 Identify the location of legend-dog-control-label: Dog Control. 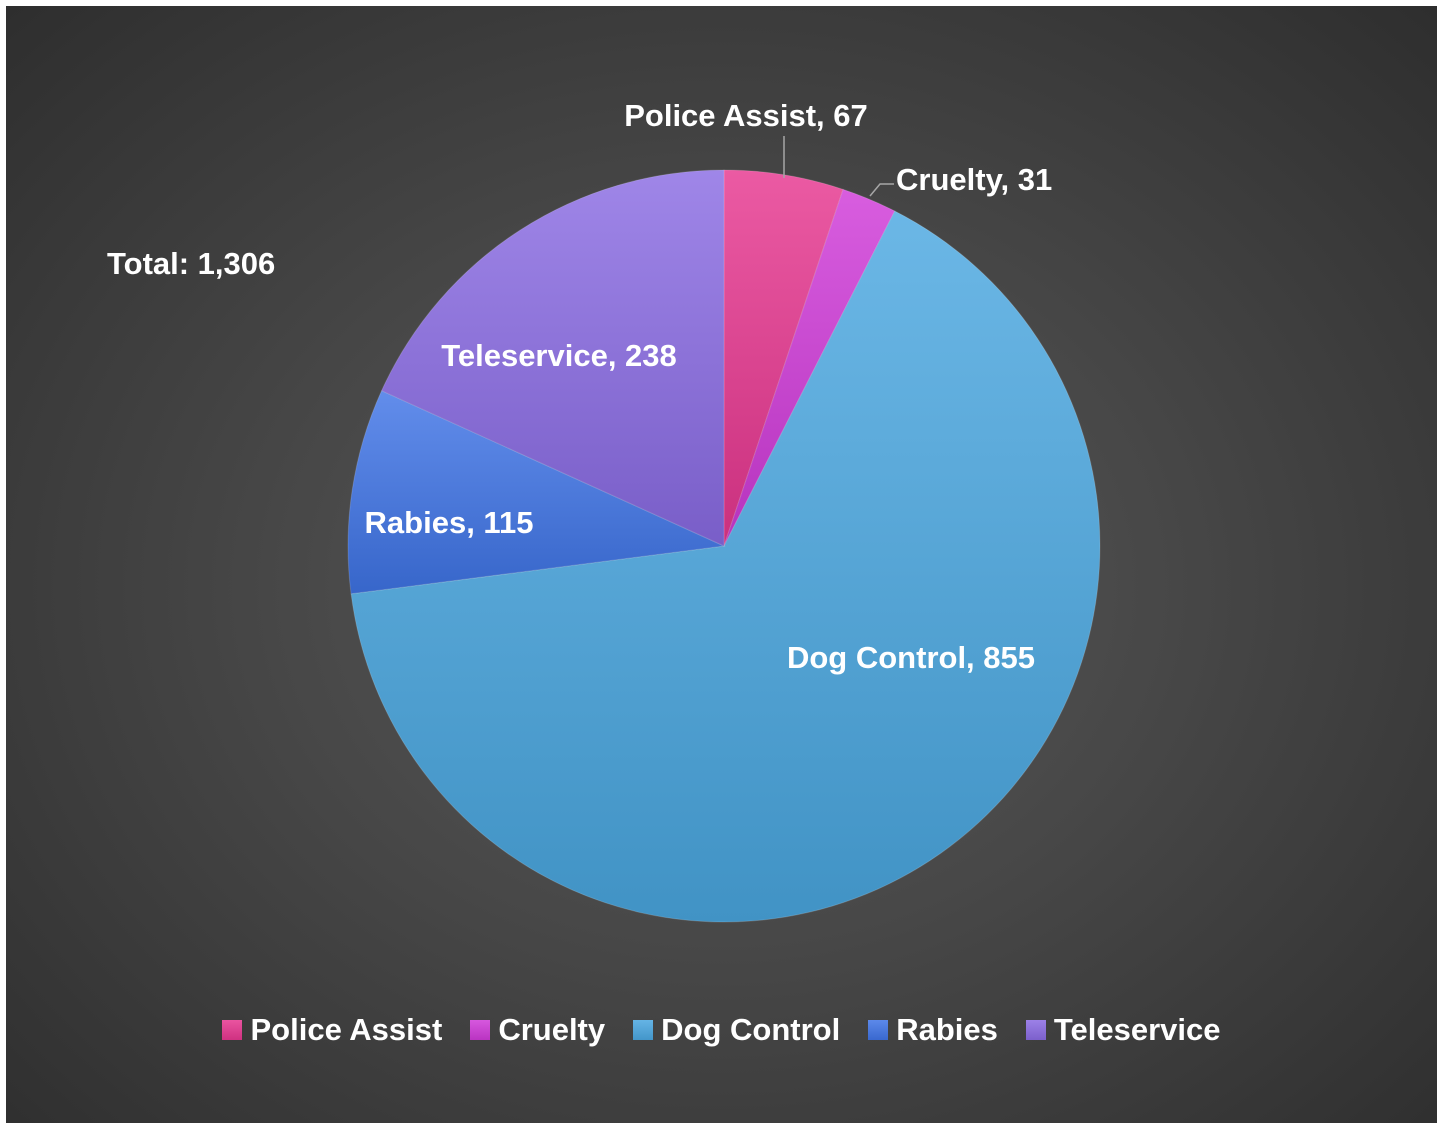
(751, 1029).